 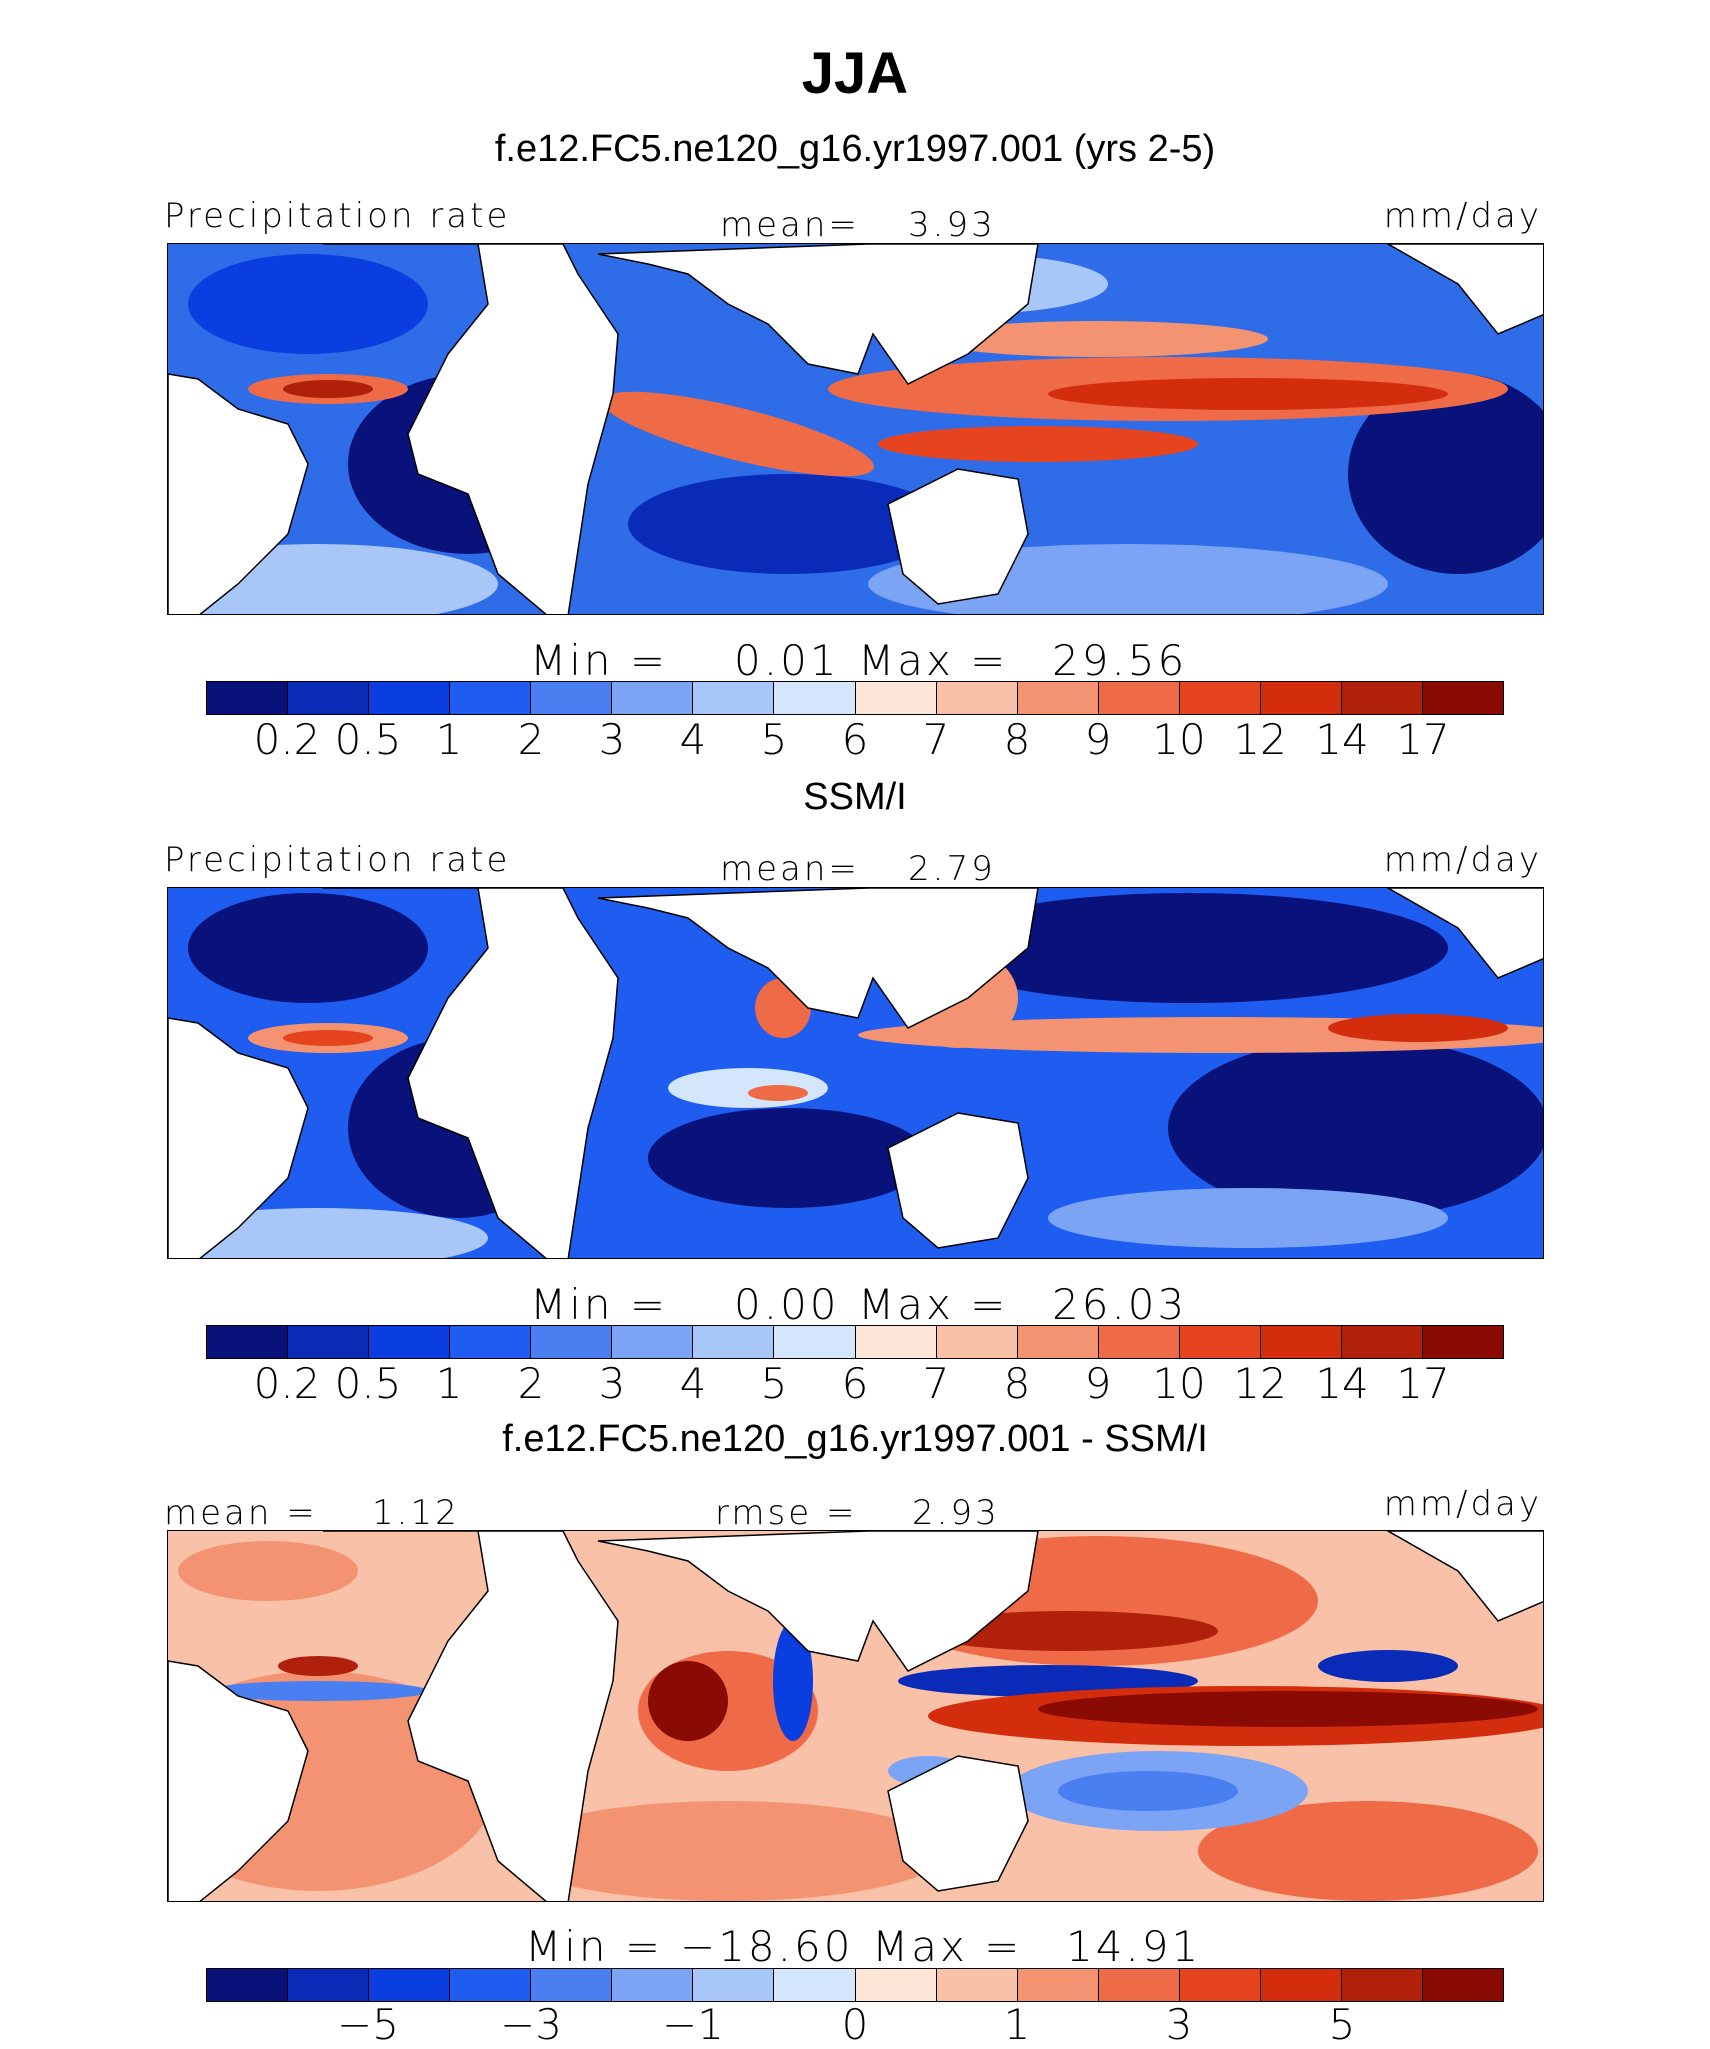 What do you see at coordinates (599, 660) in the screenshot?
I see `panel1-min-label: Min =` at bounding box center [599, 660].